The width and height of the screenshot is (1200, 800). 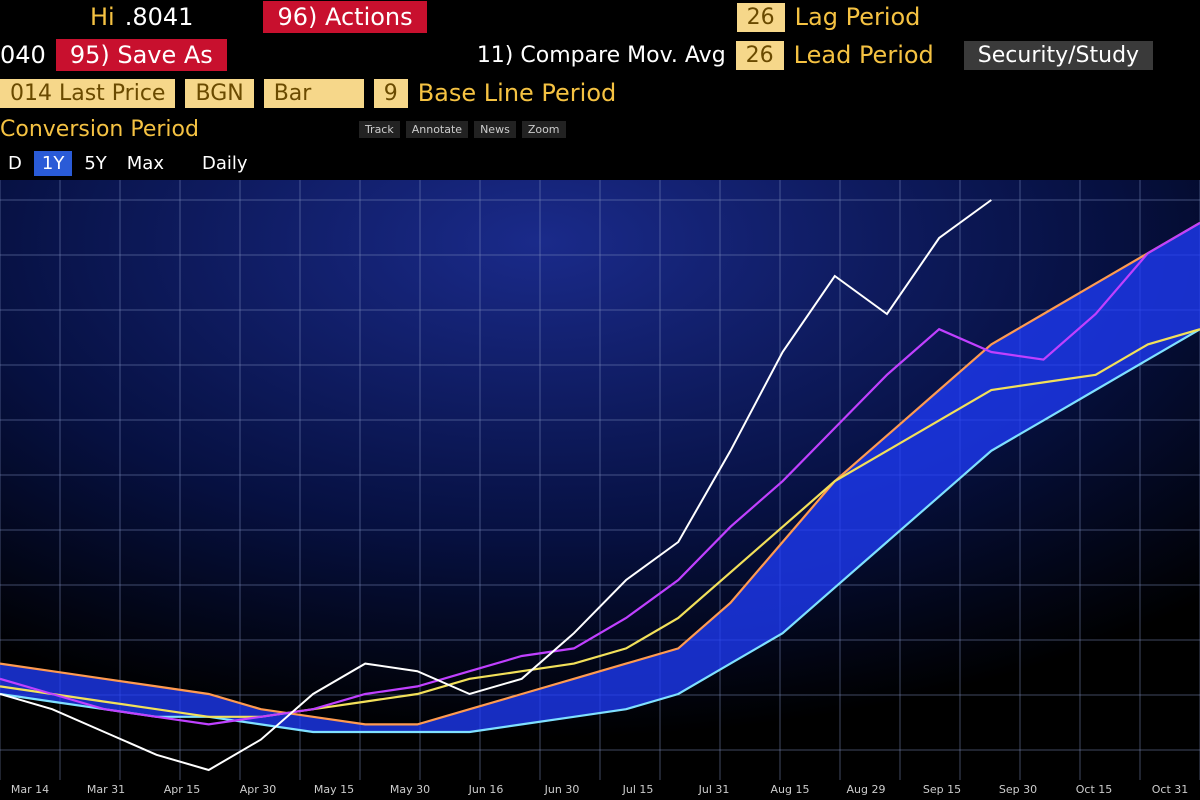 I want to click on button: 11) Compare Mov. Avg, so click(x=601, y=55).